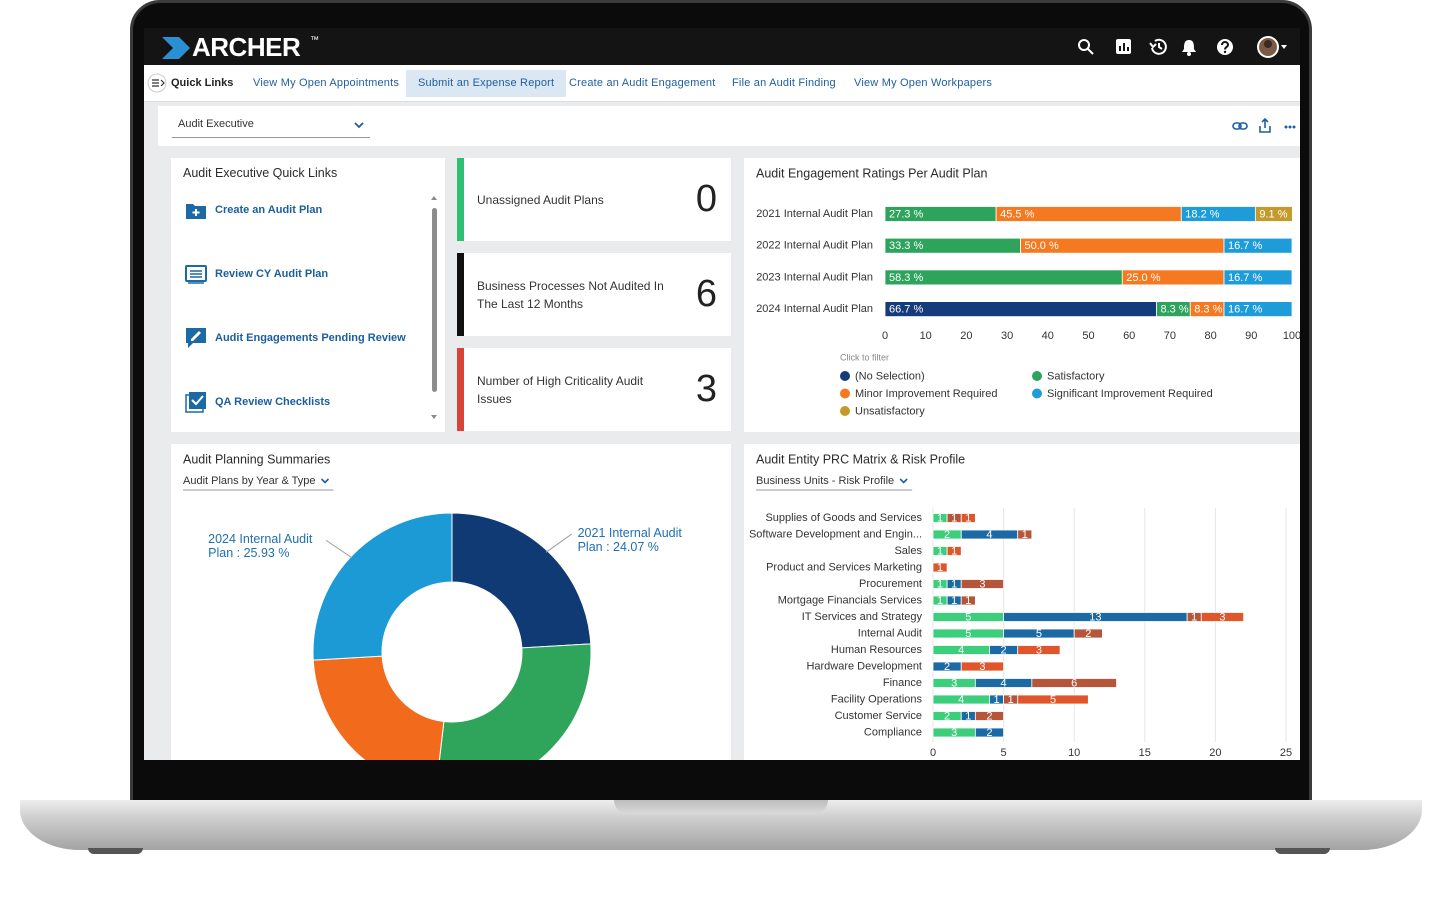 Image resolution: width=1440 pixels, height=912 pixels. Describe the element at coordinates (906, 214) in the screenshot. I see `data-label: 27.3 %` at that location.